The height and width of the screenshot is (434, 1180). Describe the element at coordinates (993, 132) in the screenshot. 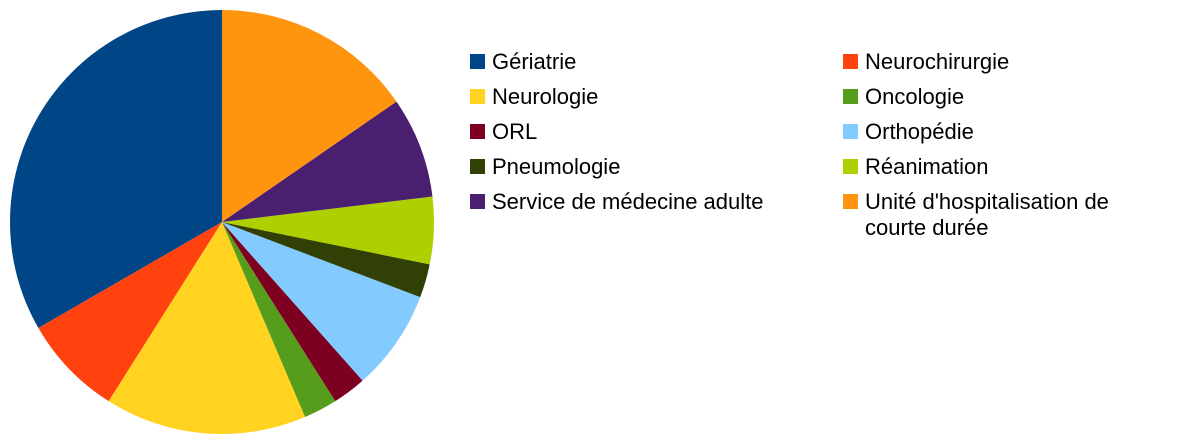

I see `legend-entry: Orthopédie` at that location.